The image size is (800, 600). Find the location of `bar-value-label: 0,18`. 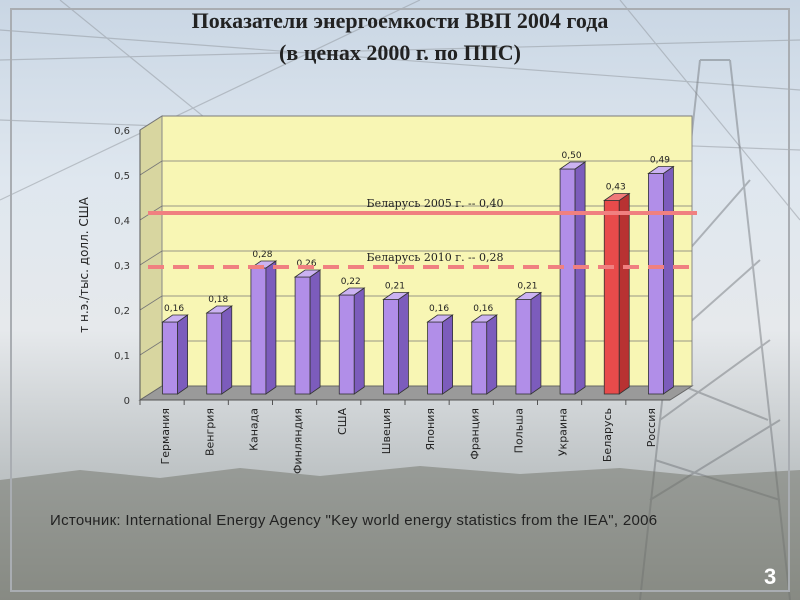

bar-value-label: 0,18 is located at coordinates (218, 300).